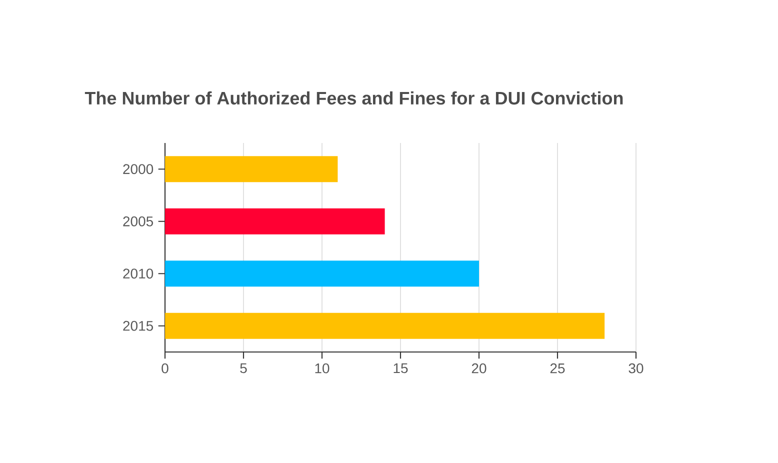 This screenshot has width=778, height=463. What do you see at coordinates (557, 368) in the screenshot?
I see `x-tick-label: 25` at bounding box center [557, 368].